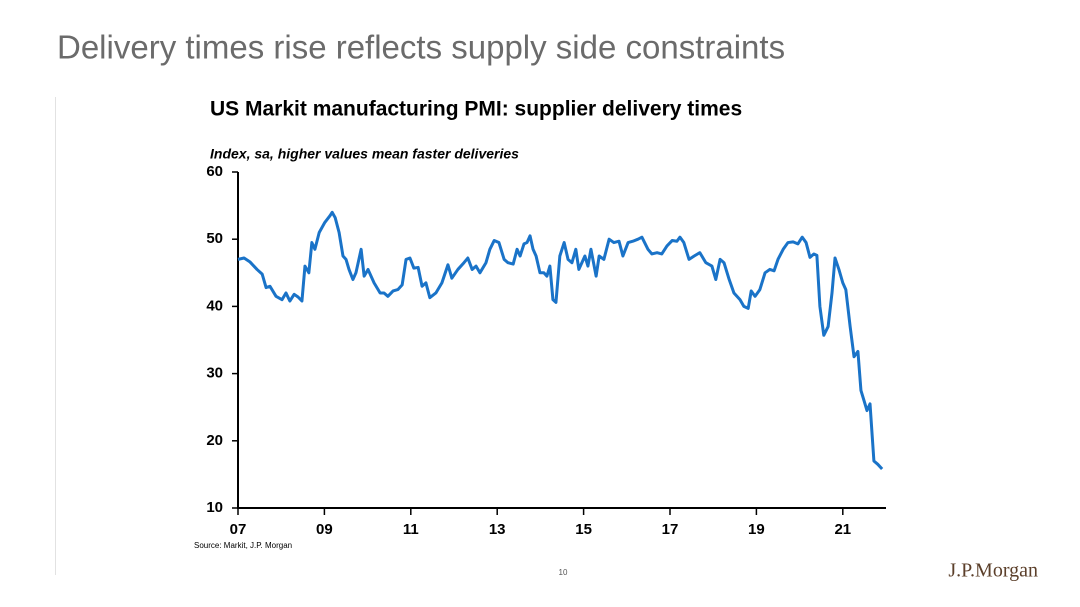 This screenshot has height=607, width=1080. I want to click on y-tick-label: 10, so click(214, 507).